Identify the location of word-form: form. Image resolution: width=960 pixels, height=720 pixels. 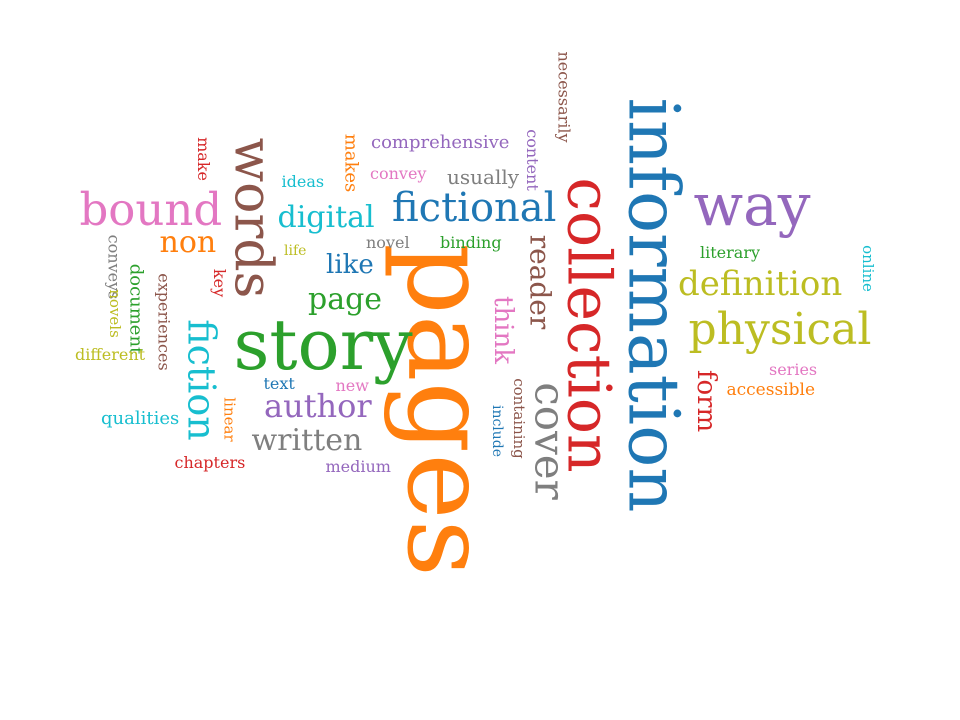
(706, 401).